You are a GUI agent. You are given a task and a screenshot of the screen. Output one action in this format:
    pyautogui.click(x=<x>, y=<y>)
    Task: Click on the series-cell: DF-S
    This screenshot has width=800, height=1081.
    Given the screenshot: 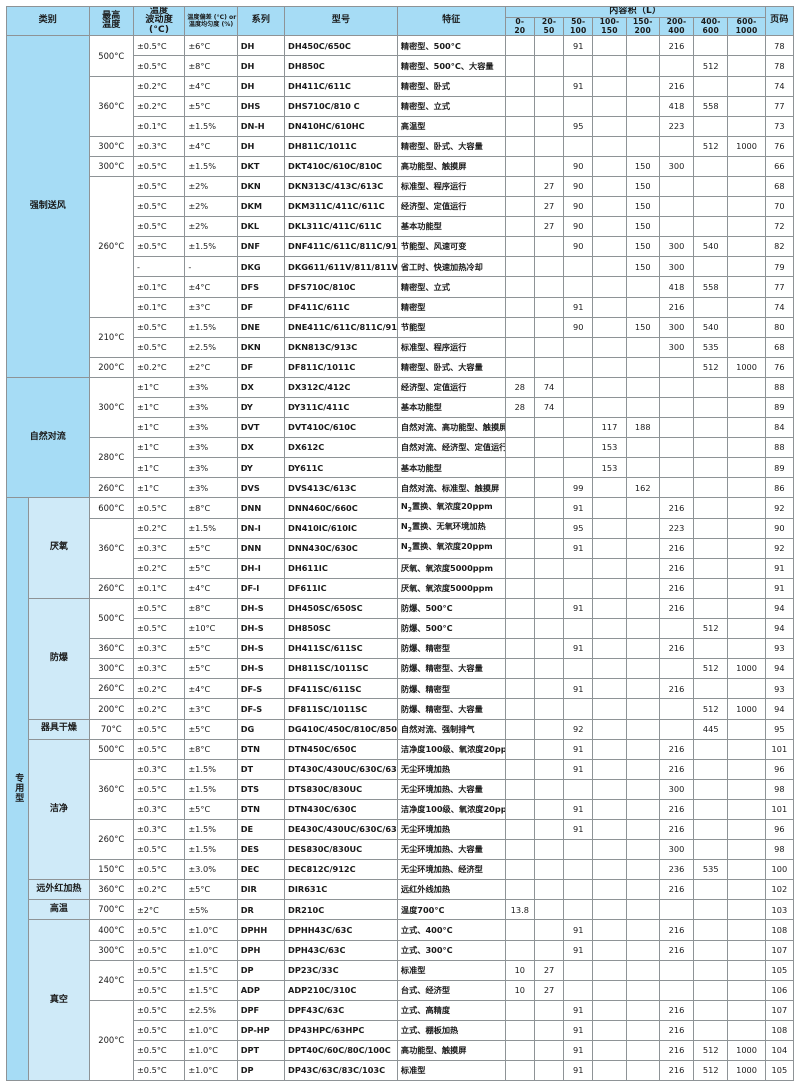 What is the action you would take?
    pyautogui.click(x=261, y=689)
    